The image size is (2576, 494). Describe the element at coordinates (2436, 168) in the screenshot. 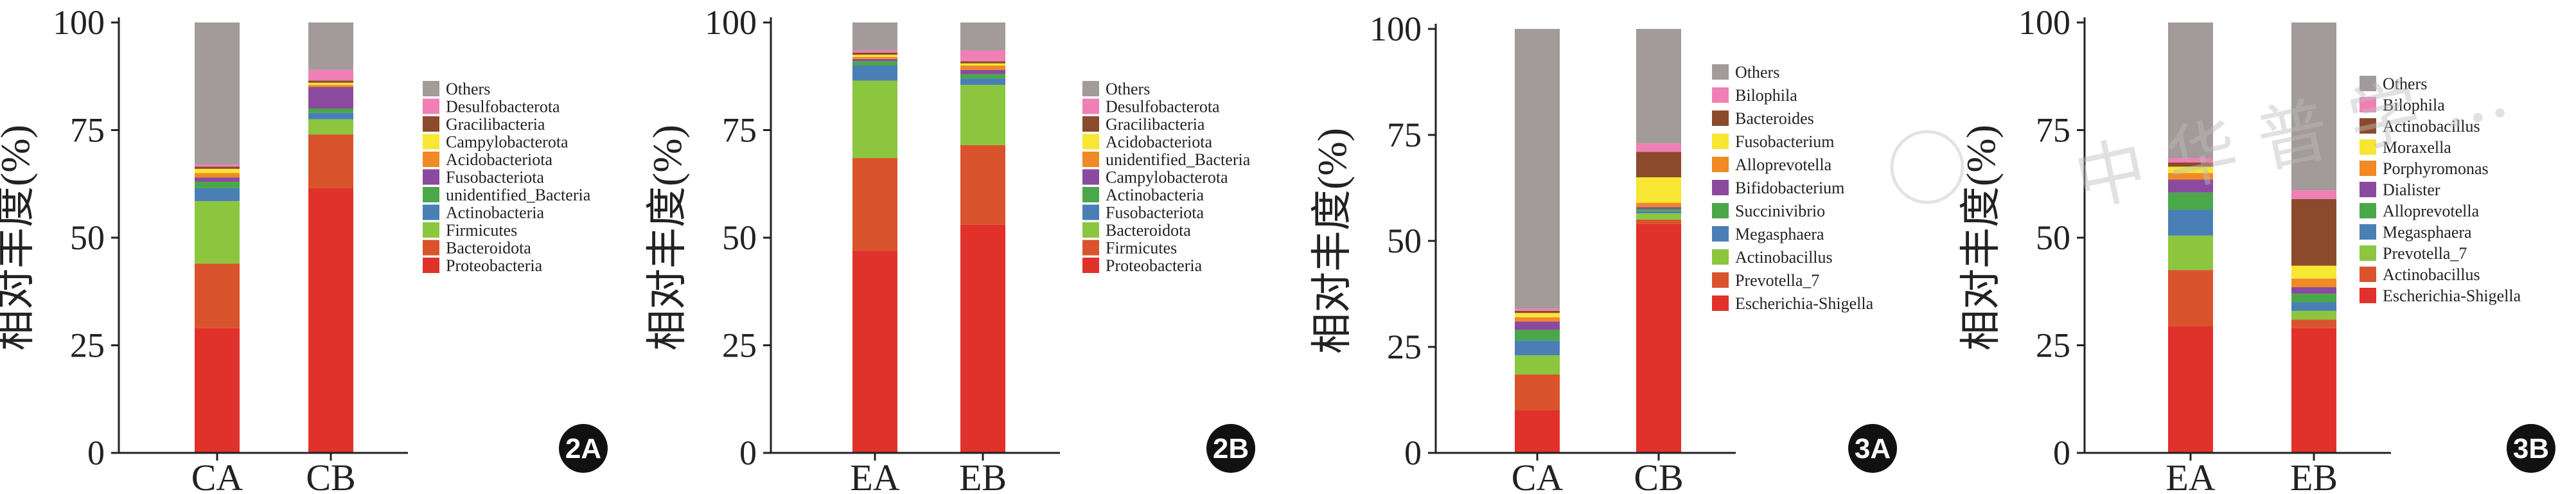

I see `legend-entry: Porphyromonas` at that location.